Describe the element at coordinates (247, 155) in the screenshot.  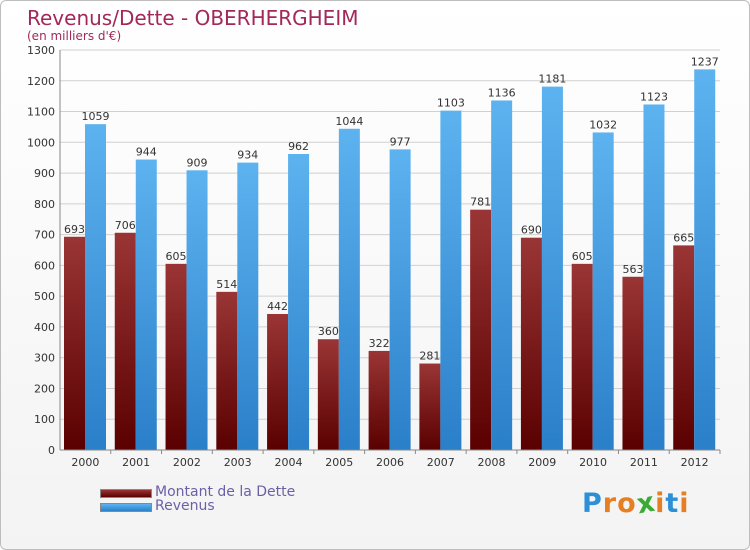
I see `revenue-value-label: 934` at that location.